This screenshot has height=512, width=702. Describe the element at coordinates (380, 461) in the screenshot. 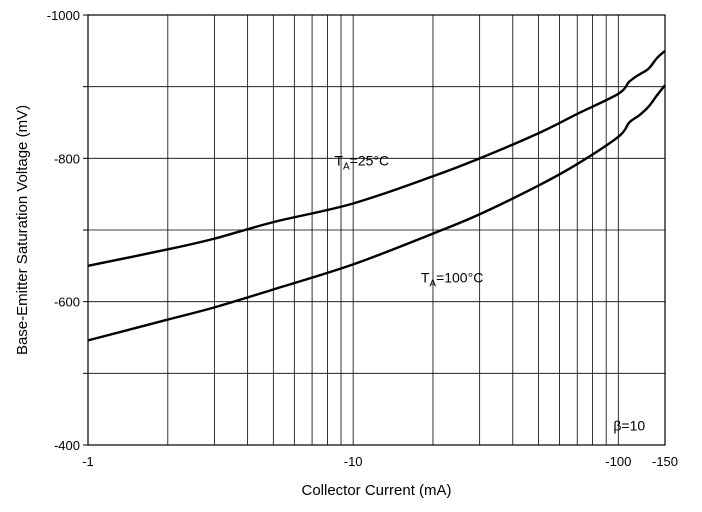

I see `x-tick-labels: -1 -10 -100 -150` at that location.